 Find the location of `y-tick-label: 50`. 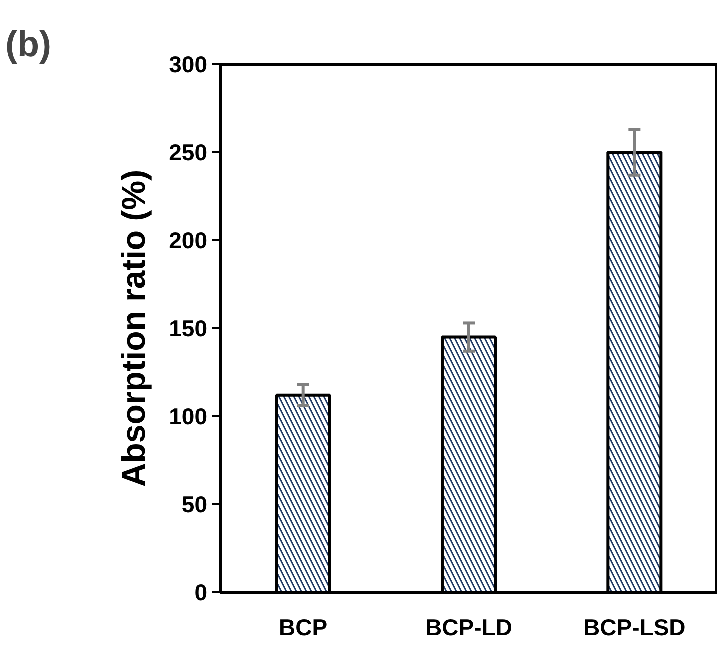

y-tick-label: 50 is located at coordinates (195, 505).